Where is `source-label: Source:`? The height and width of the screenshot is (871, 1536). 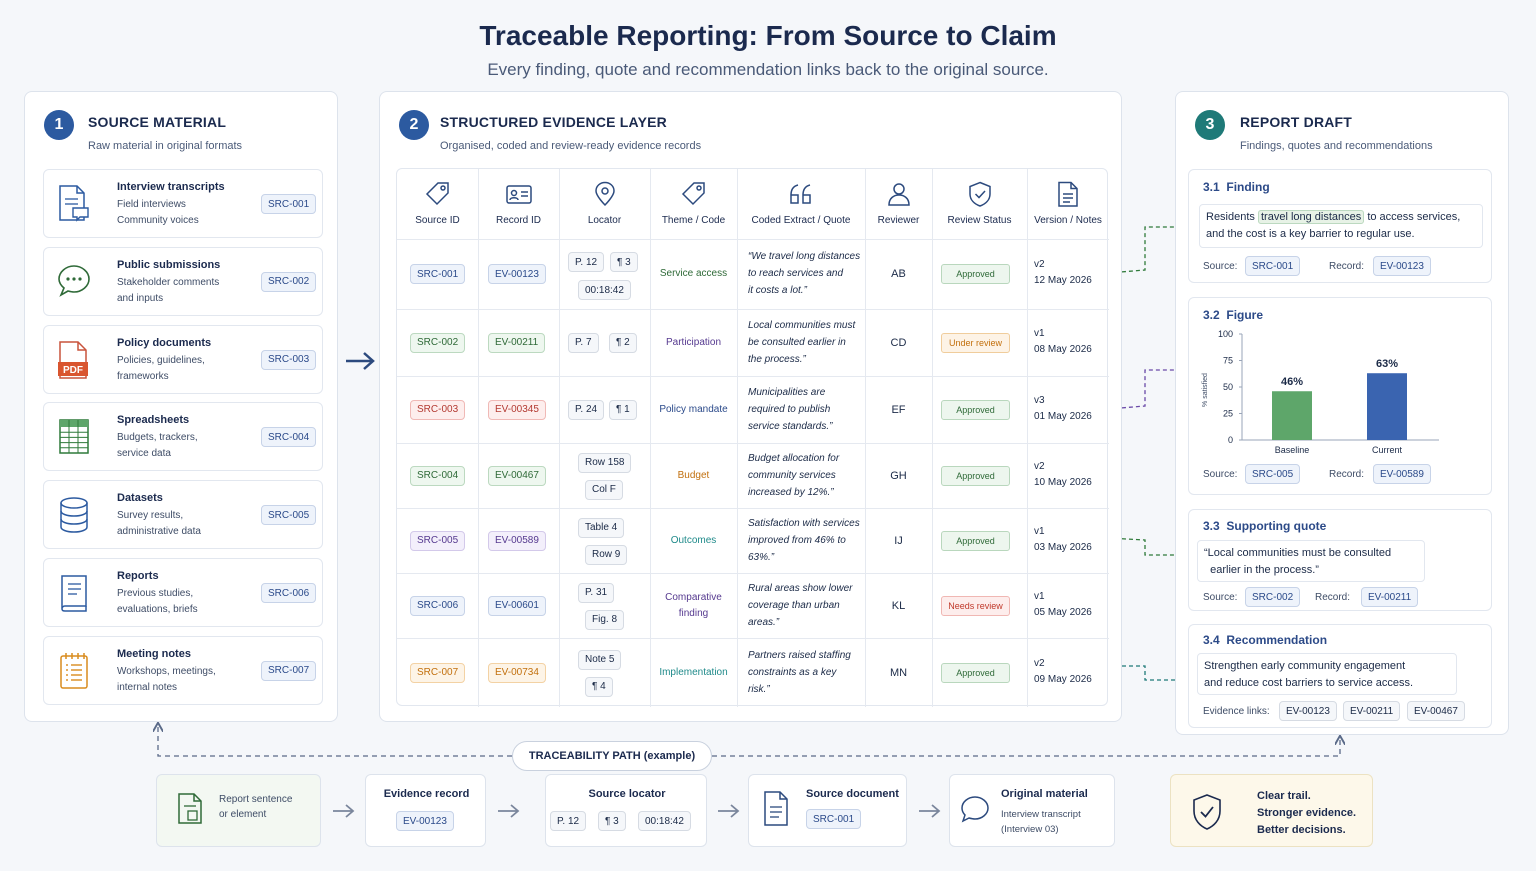 source-label: Source: is located at coordinates (1220, 474).